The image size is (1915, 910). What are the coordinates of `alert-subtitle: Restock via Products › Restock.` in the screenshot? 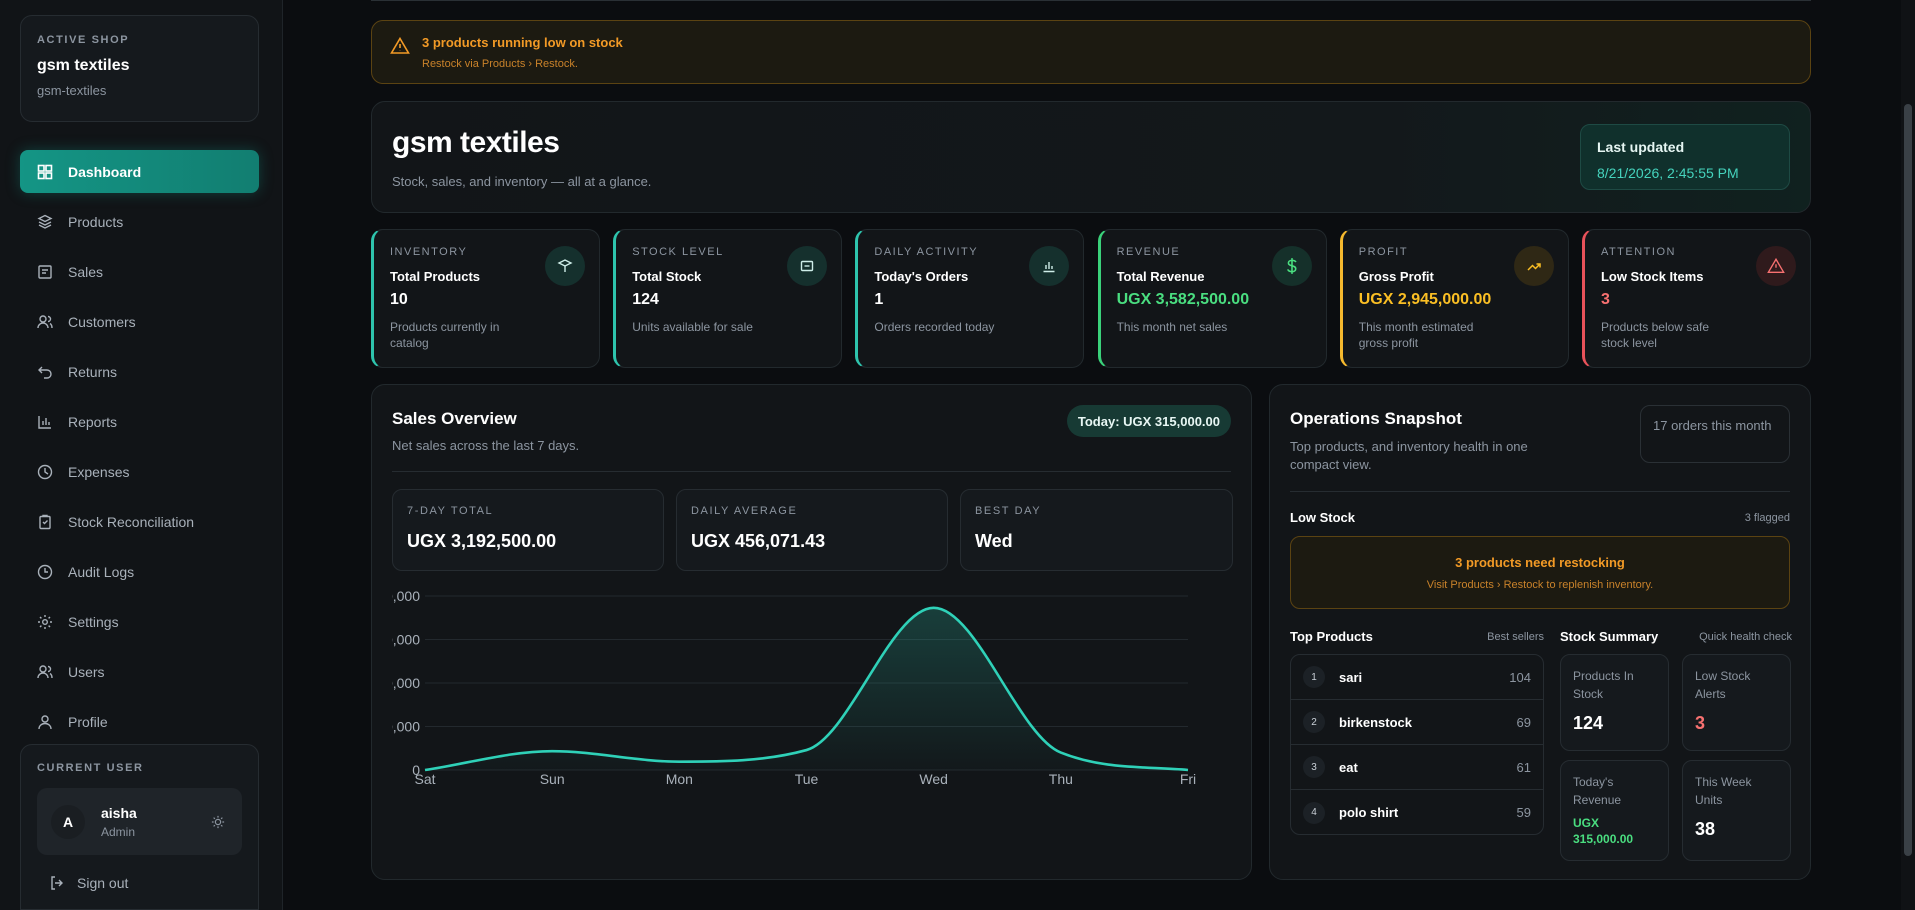 It's located at (500, 64).